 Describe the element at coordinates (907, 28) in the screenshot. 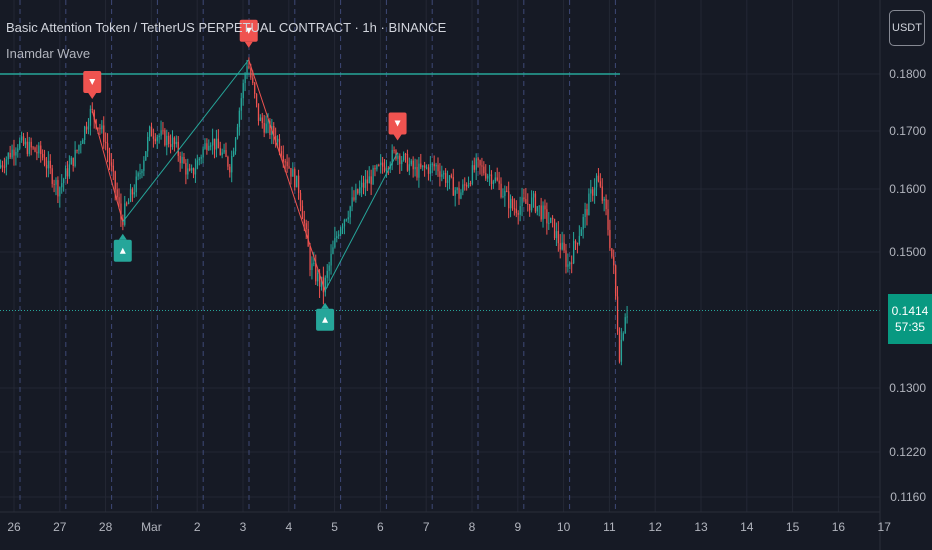

I see `currency-button: USDT` at that location.